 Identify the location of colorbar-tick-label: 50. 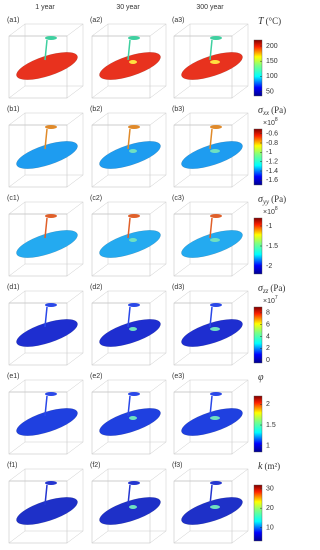
(270, 91).